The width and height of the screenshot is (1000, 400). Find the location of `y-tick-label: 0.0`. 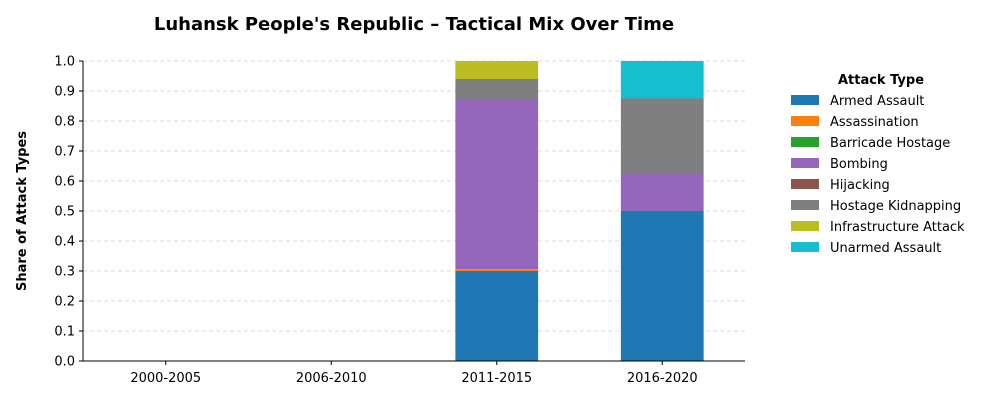

y-tick-label: 0.0 is located at coordinates (64, 362).